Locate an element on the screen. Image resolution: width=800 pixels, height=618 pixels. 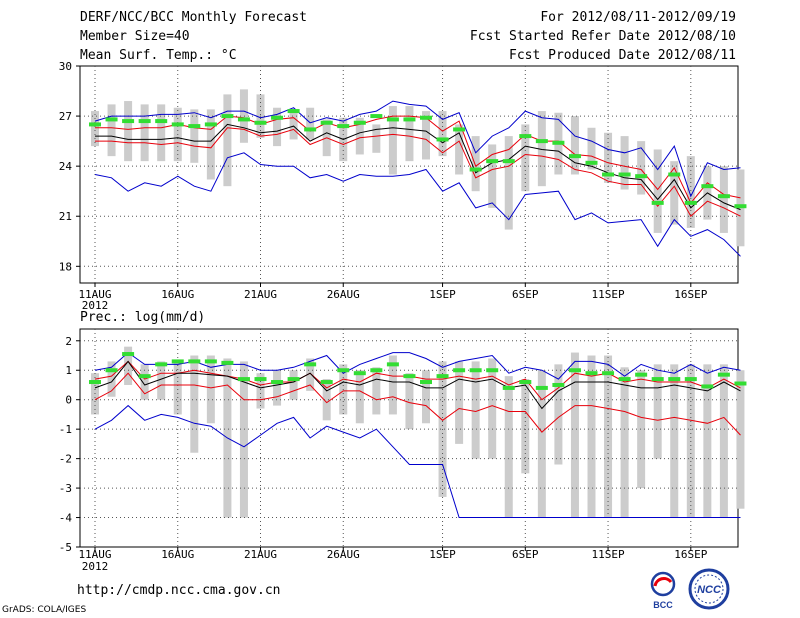
y-tick-label: 18 is located at coordinates (65, 266).